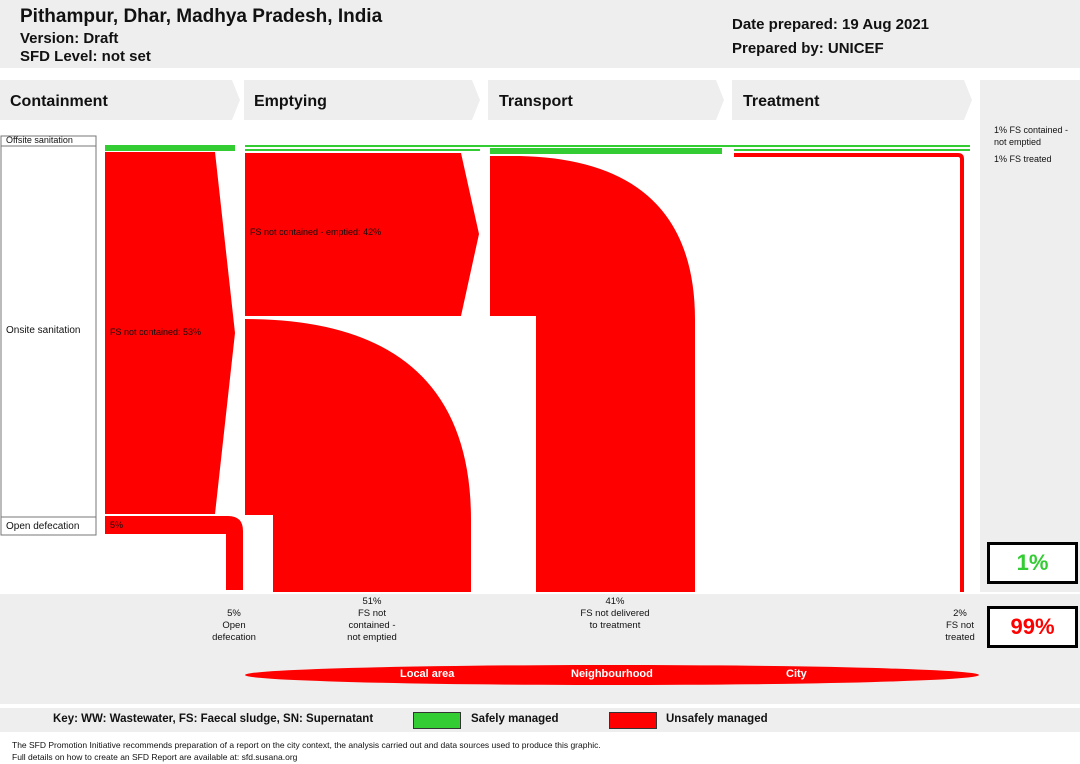  I want to click on unsafe-outcome-box: 99%, so click(1032, 627).